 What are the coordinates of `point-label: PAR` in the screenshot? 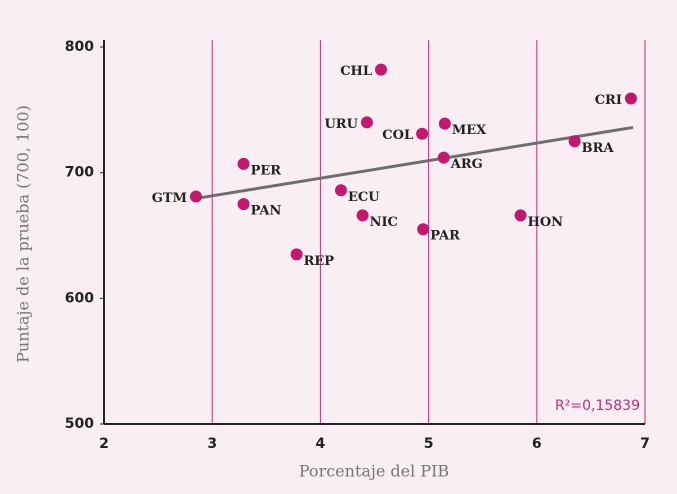 It's located at (445, 236).